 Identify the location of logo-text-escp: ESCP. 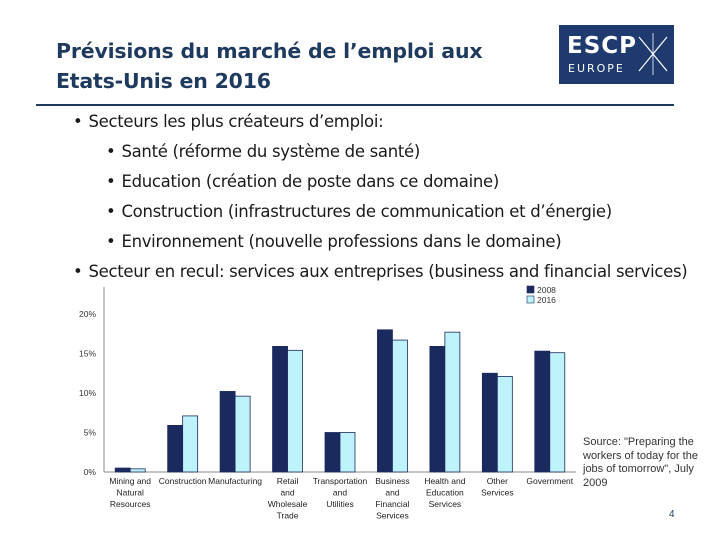
(602, 46).